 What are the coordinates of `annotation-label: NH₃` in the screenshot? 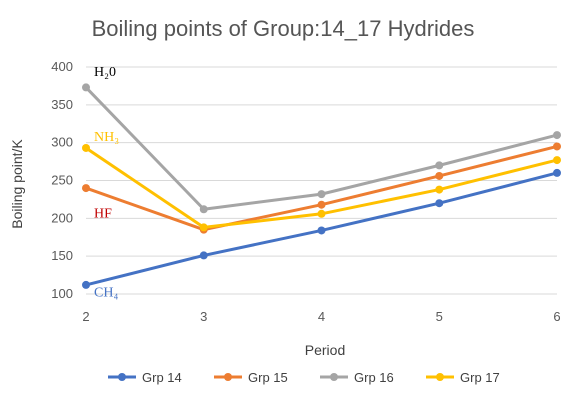 It's located at (106, 137).